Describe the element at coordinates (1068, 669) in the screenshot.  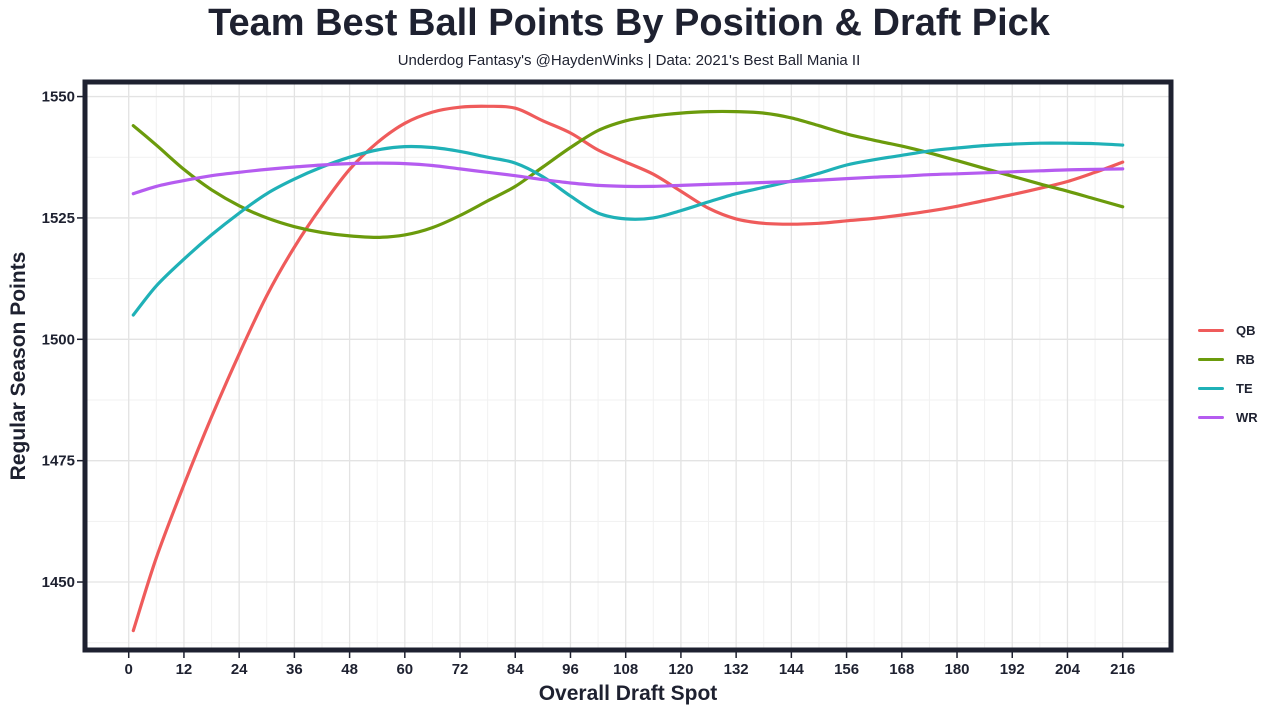
I see `x-tick-label: 204` at that location.